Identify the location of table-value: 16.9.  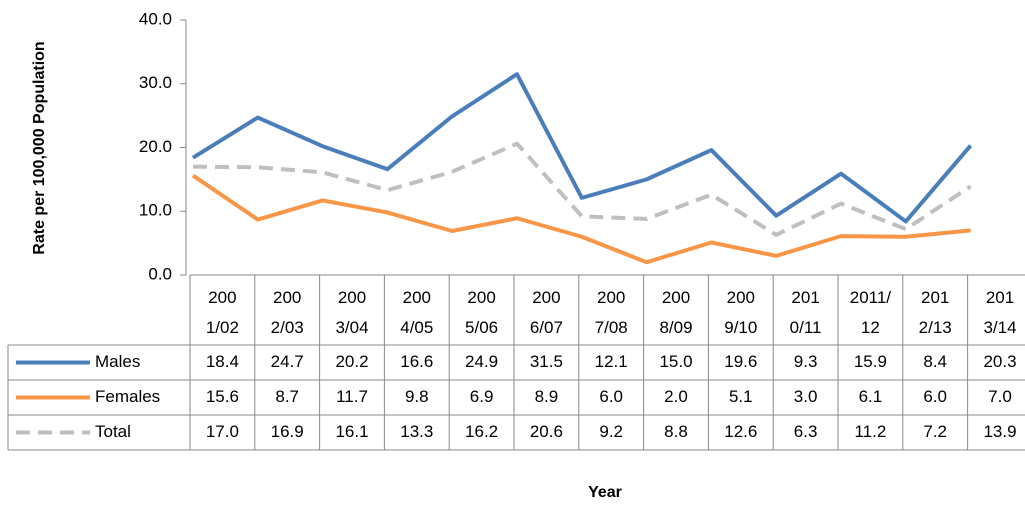
(287, 431).